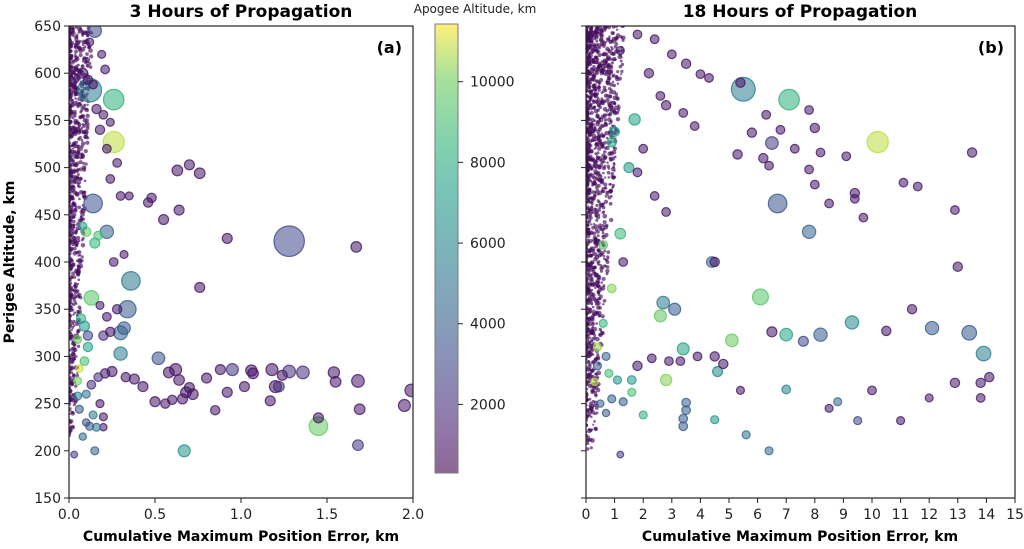 The image size is (1024, 549). Describe the element at coordinates (241, 537) in the screenshot. I see `panel-a-x-label: Cumulative Maximum Position Error, km` at that location.